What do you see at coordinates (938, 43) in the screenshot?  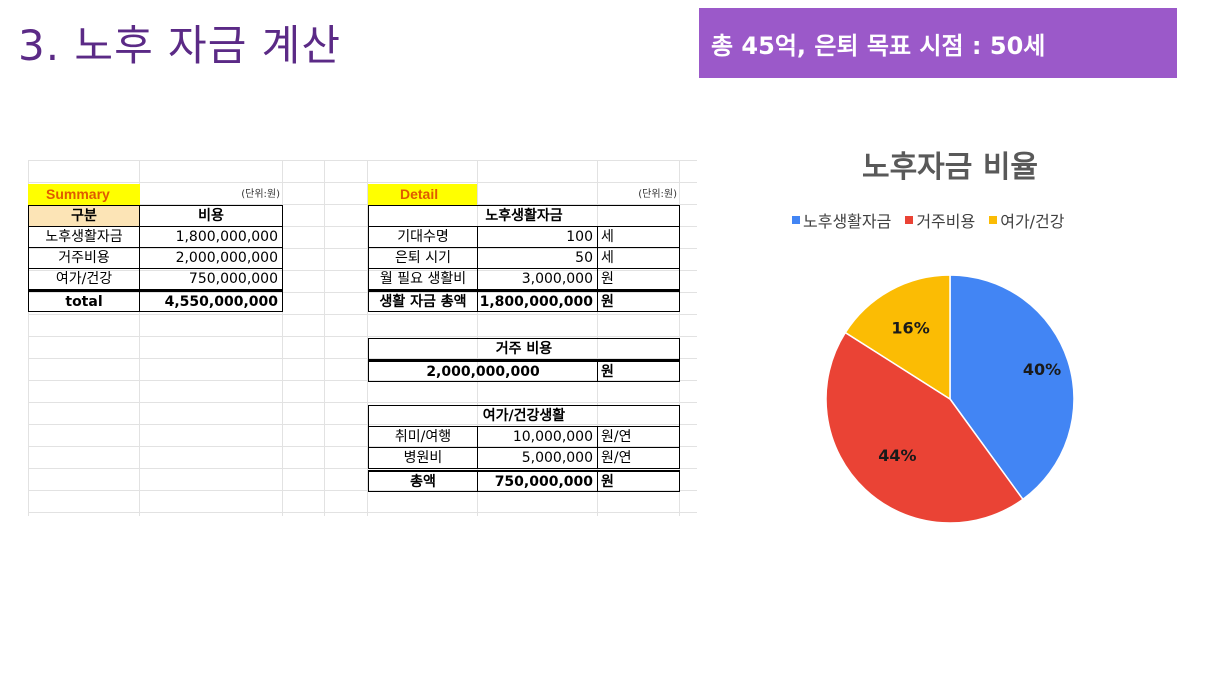 I see `goal-badge: 총 45억, 은퇴 목표 시점 : 50세` at bounding box center [938, 43].